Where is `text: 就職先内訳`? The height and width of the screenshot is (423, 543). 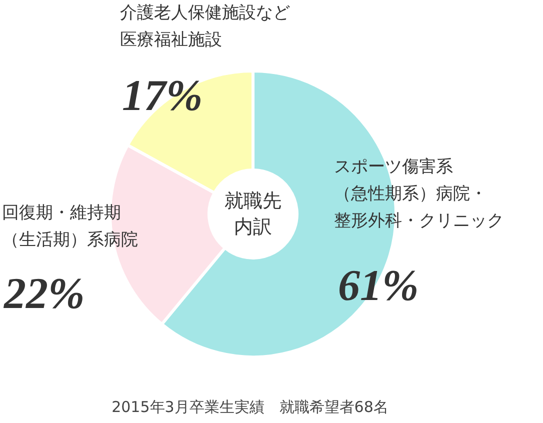 text: 就職先内訳 is located at coordinates (253, 214).